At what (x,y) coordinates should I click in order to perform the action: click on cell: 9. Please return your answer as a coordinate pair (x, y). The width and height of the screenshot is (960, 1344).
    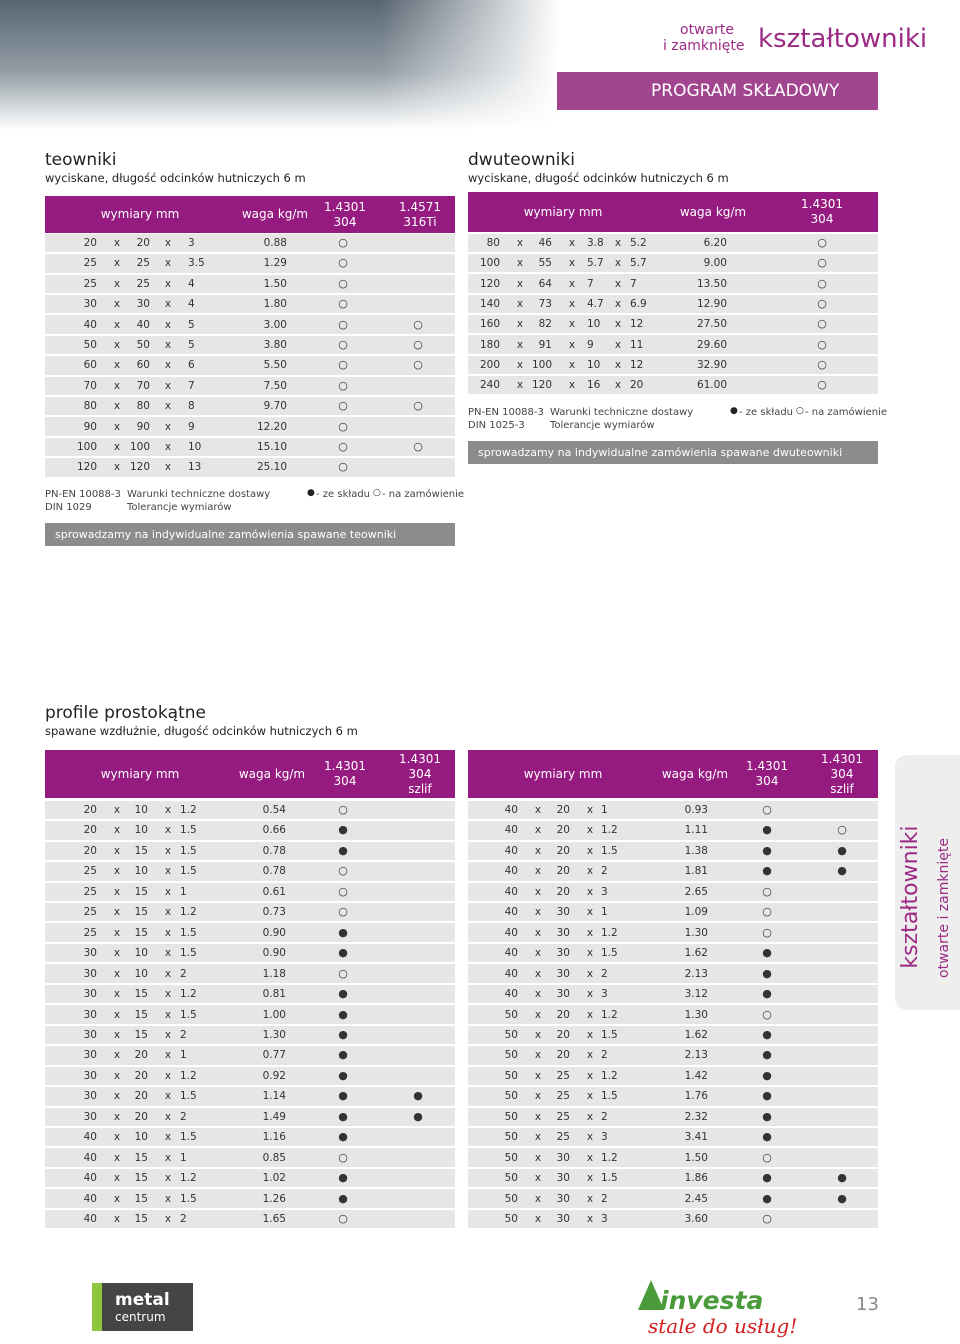
    Looking at the image, I should click on (191, 426).